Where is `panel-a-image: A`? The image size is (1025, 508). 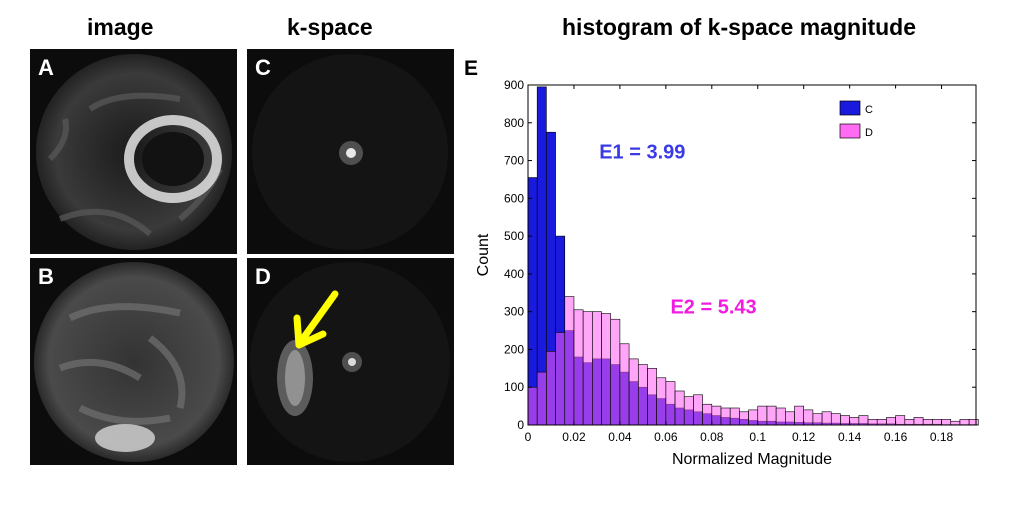
panel-a-image: A is located at coordinates (133, 151).